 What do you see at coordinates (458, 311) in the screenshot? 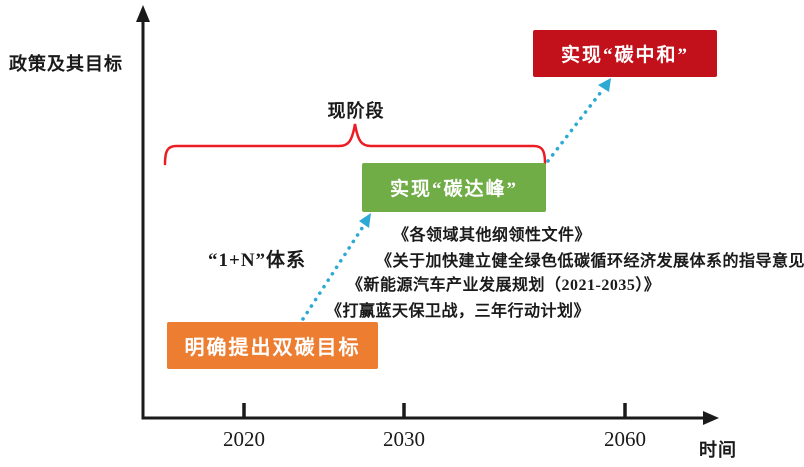
I see `doc-blue-sky-defense: 《打赢蓝天保卫战，三年行动计划》` at bounding box center [458, 311].